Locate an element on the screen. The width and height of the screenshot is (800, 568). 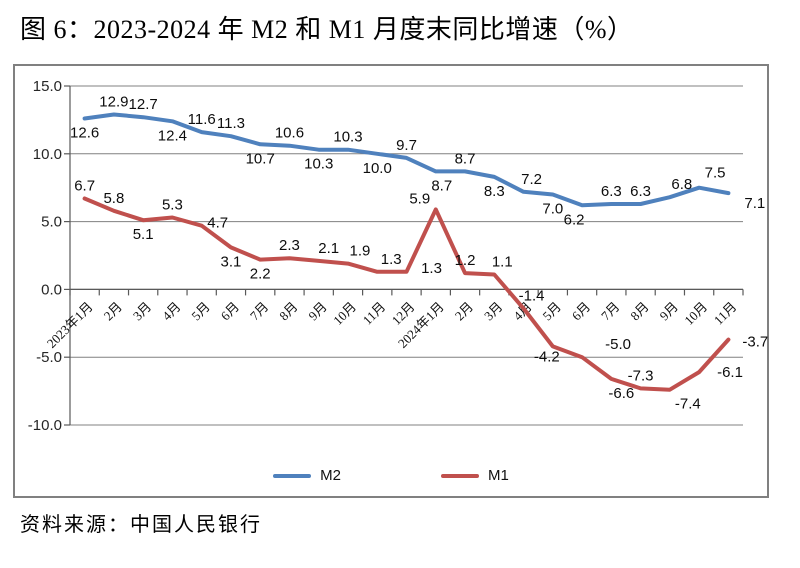
legend-label-m2: M2 is located at coordinates (330, 475).